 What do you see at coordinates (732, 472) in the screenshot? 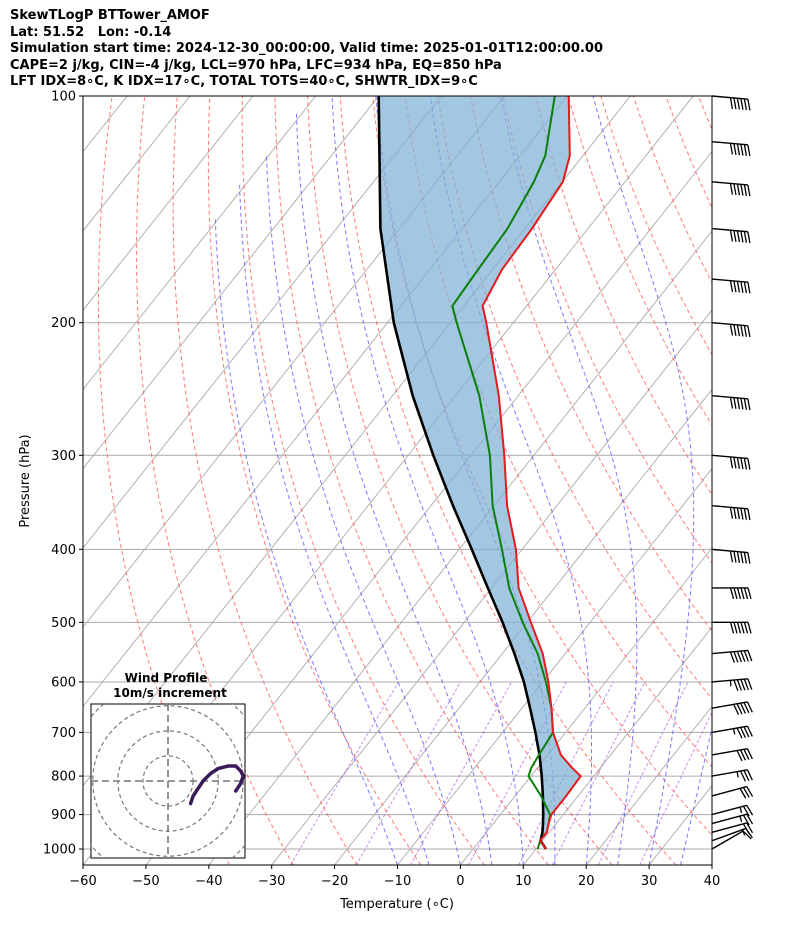
I see `wind-barbs` at bounding box center [732, 472].